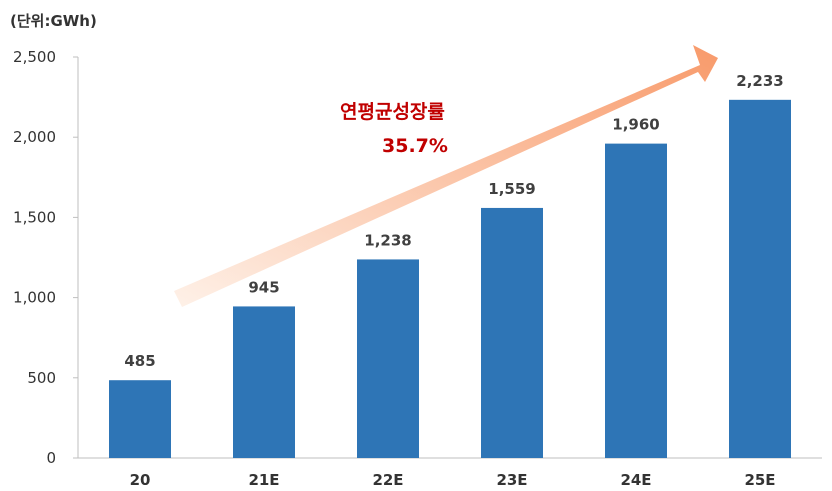  Describe the element at coordinates (392, 112) in the screenshot. I see `cagr-label: 연평균성장률` at that location.